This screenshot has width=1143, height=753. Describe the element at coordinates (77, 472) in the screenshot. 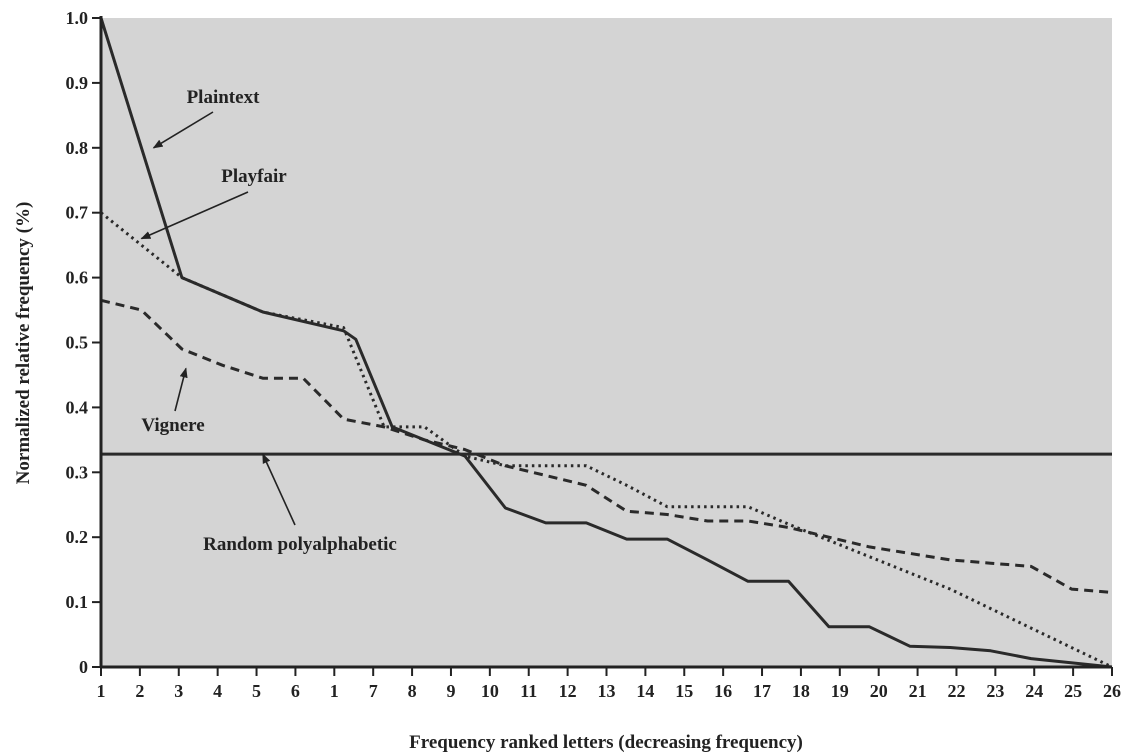

I see `y-tick-label: 0.3` at that location.